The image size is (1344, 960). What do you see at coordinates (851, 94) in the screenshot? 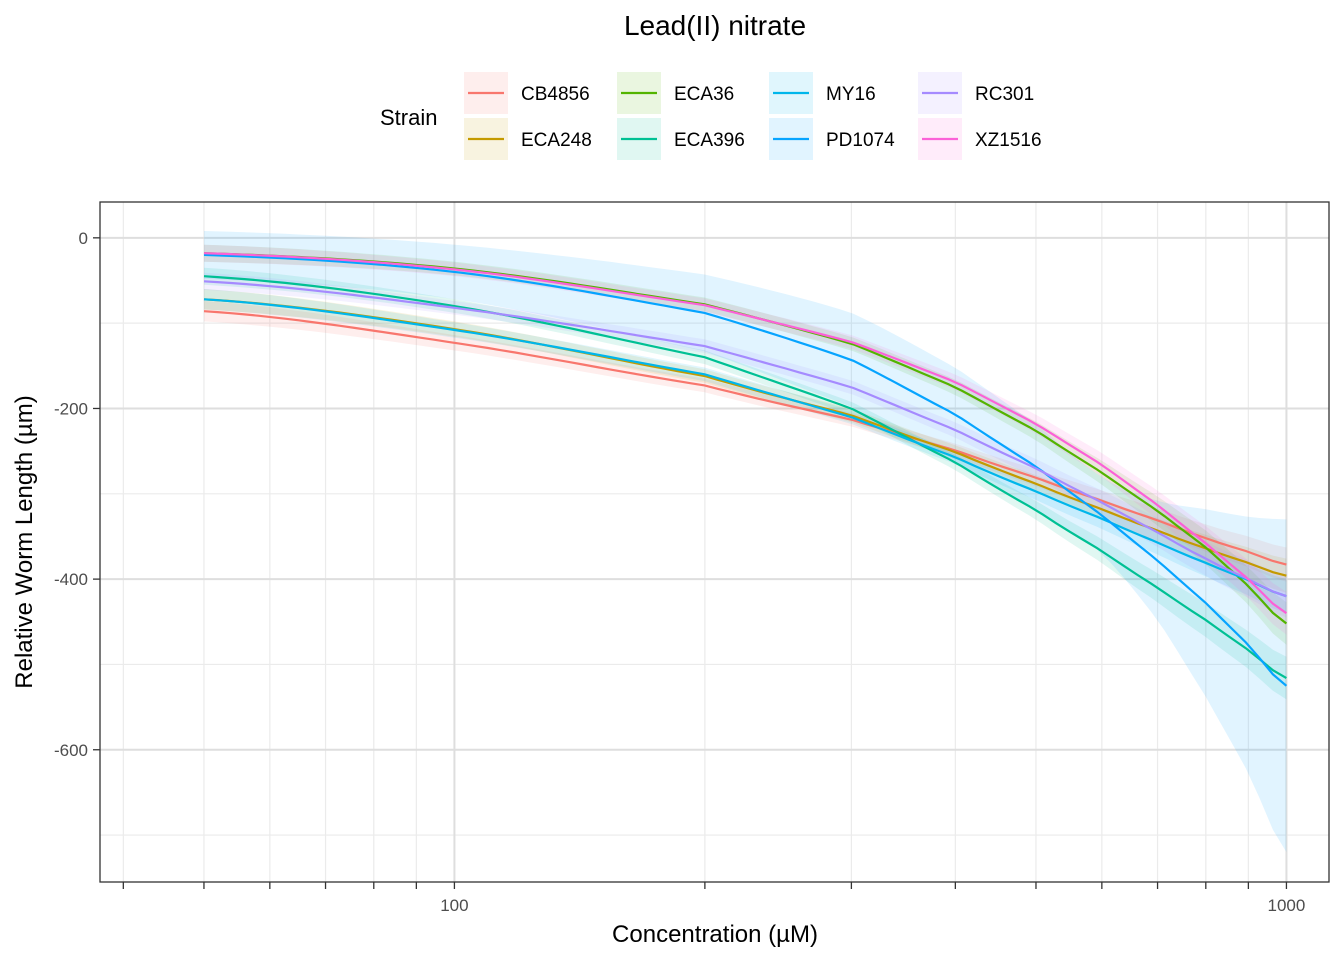
I see `legend-label-my16: MY16` at bounding box center [851, 94].